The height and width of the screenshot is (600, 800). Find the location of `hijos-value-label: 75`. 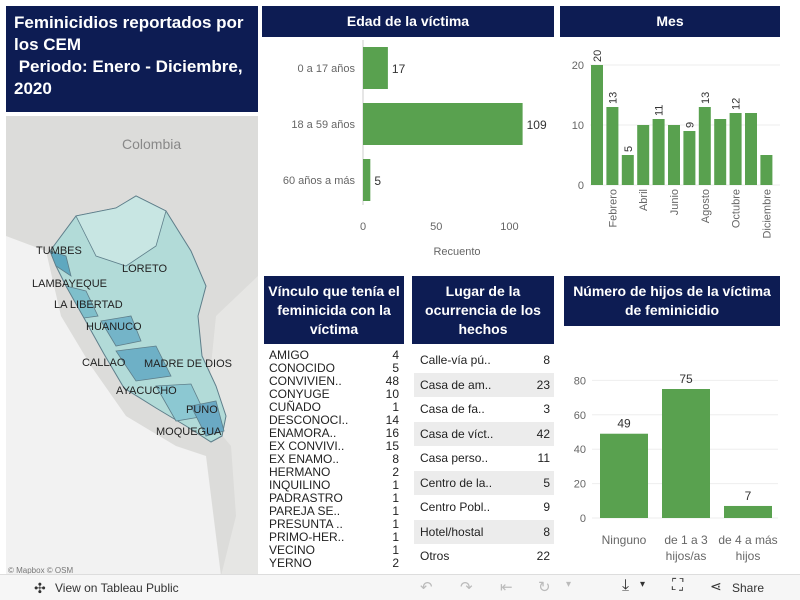

hijos-value-label: 75 is located at coordinates (686, 379).